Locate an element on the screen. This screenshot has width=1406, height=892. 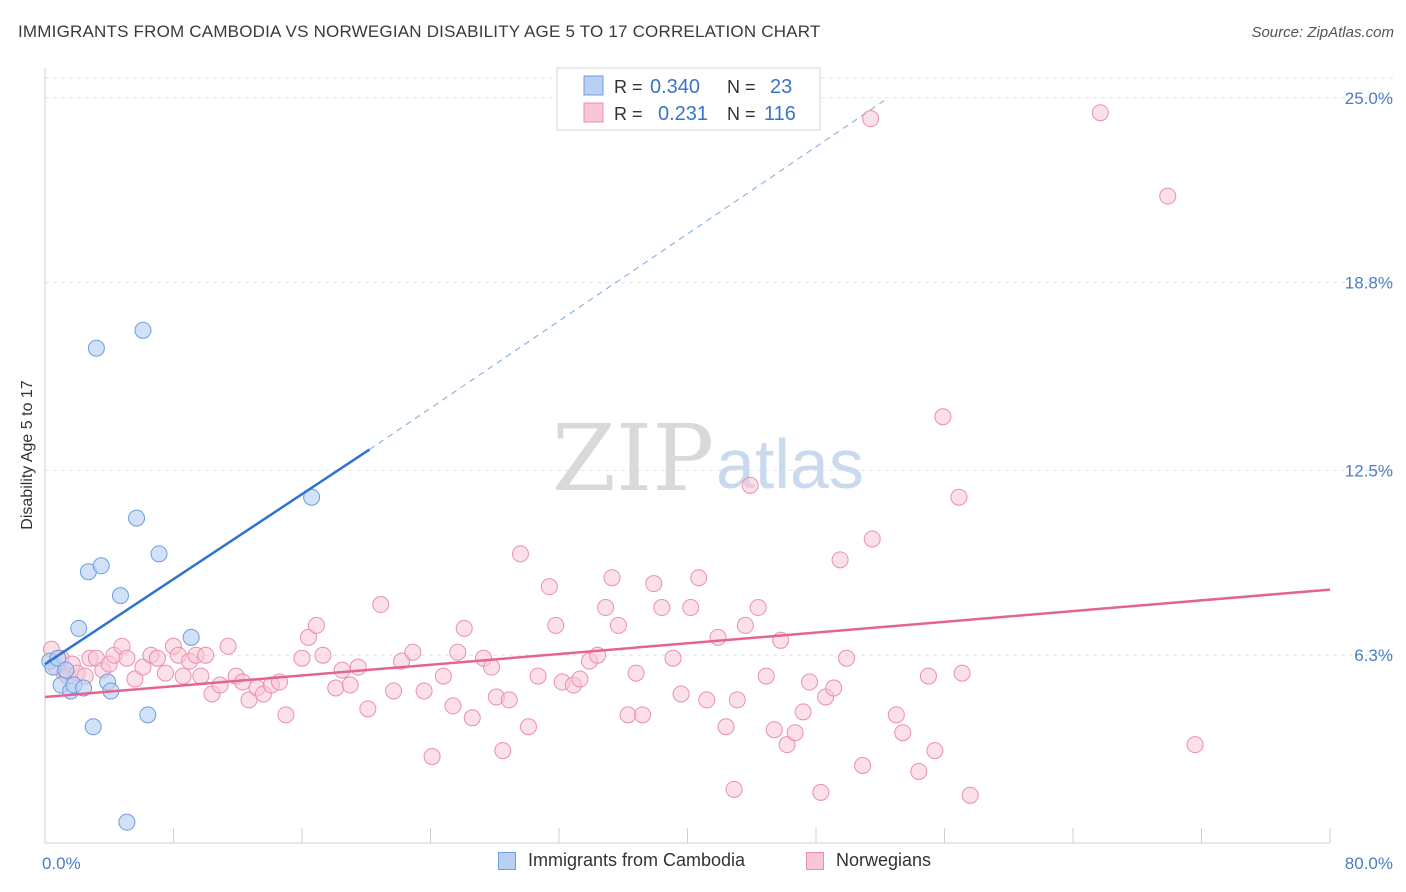
x-tick-labels: 0.0% 80.0% is located at coordinates (717, 850).